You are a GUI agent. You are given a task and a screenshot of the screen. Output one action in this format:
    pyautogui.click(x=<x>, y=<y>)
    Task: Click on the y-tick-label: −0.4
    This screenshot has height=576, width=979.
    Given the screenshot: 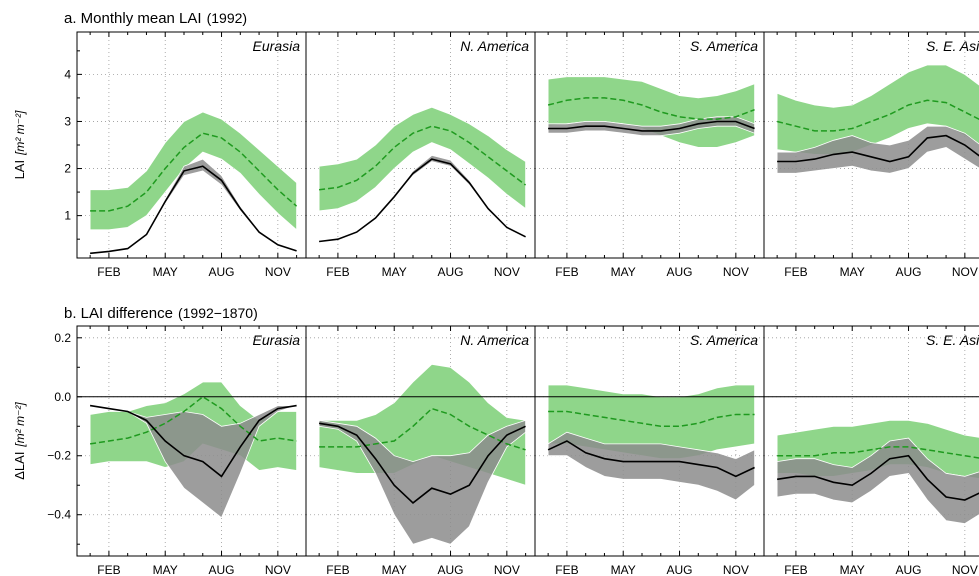 What is the action you would take?
    pyautogui.click(x=59, y=515)
    